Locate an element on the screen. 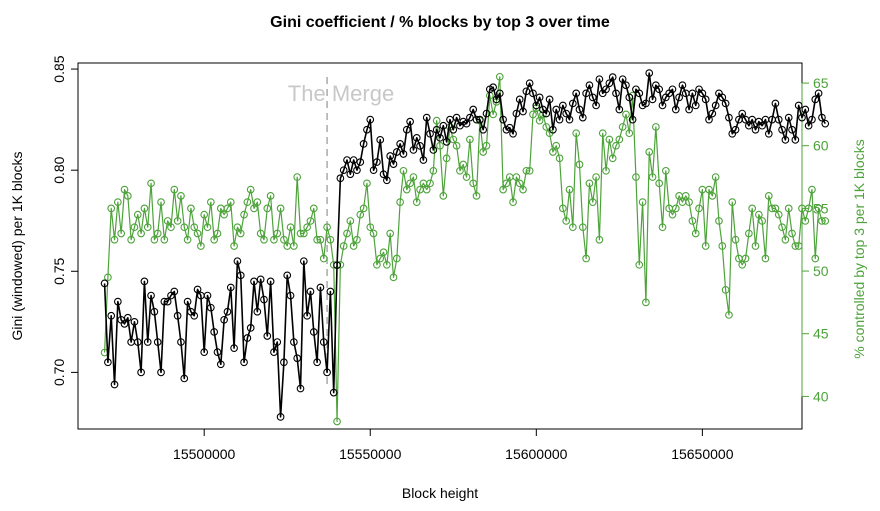 The width and height of the screenshot is (880, 511). y-left-tick-label: 0.80 is located at coordinates (59, 169).